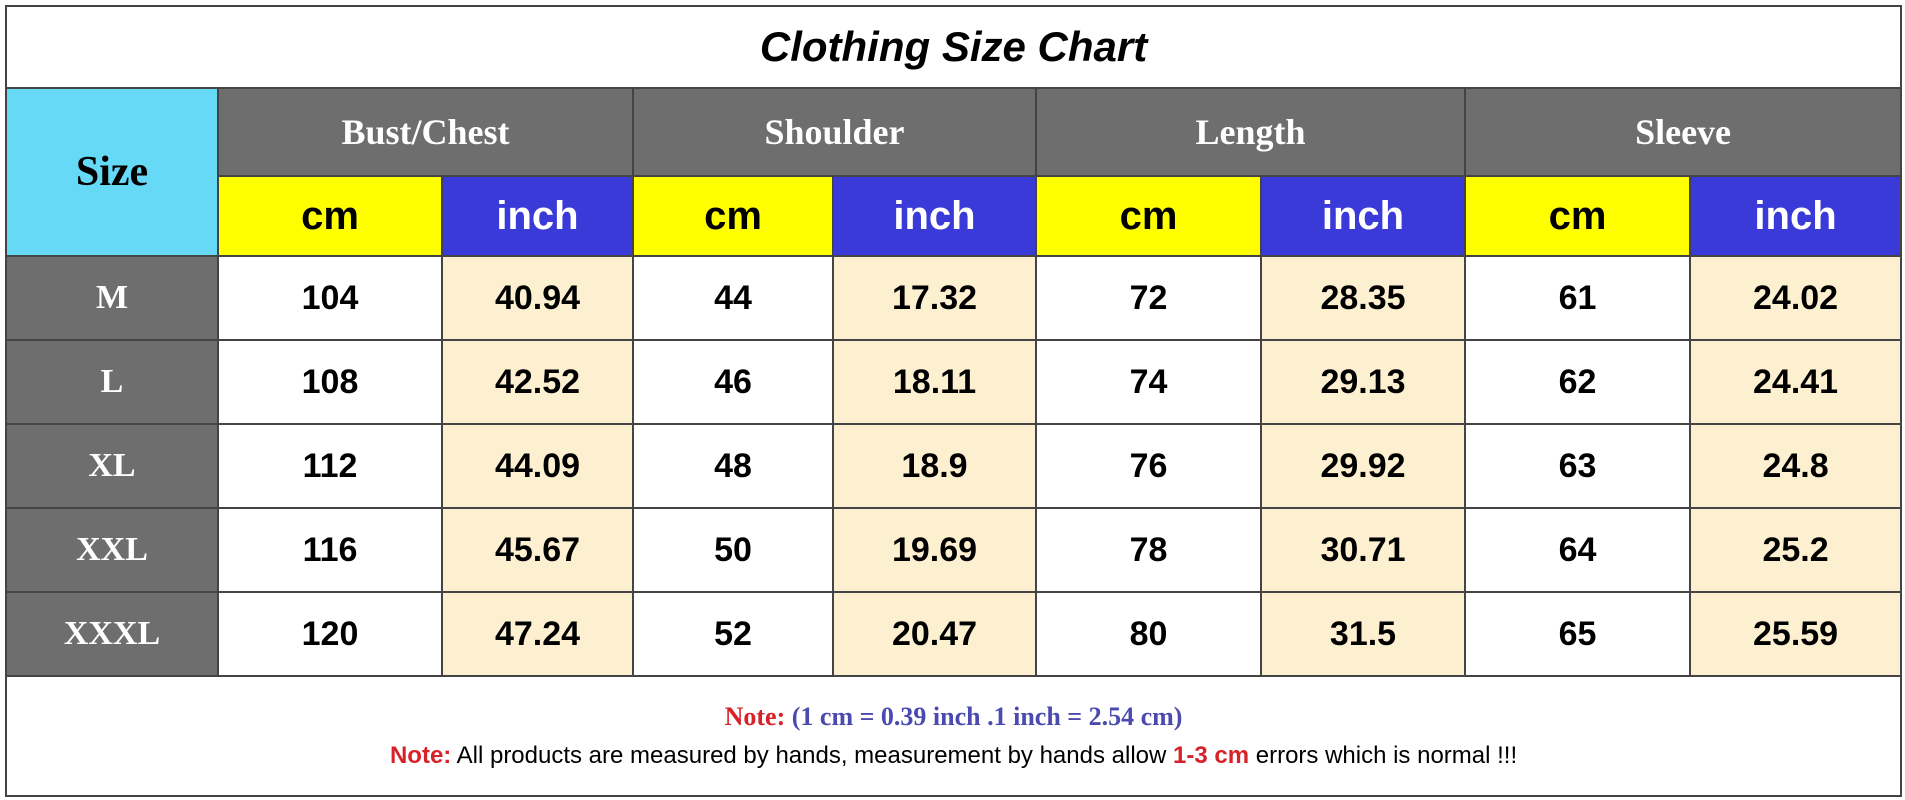  What do you see at coordinates (1363, 634) in the screenshot?
I see `measure-cell: 31.5` at bounding box center [1363, 634].